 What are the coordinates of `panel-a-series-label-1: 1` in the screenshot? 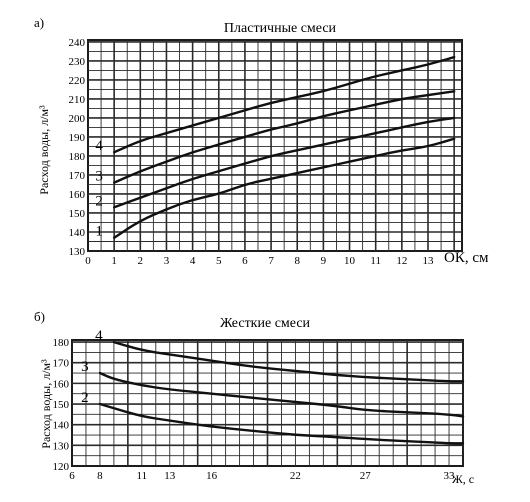 It's located at (99, 232).